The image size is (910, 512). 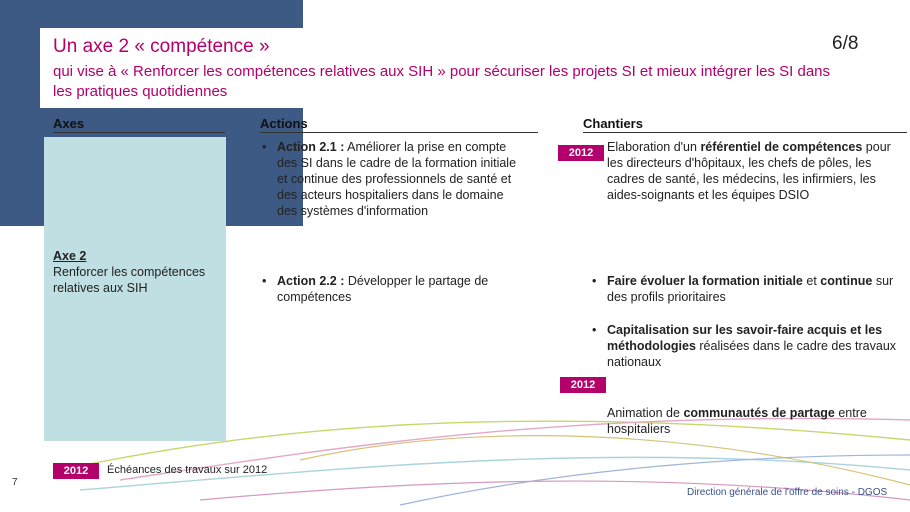 What do you see at coordinates (139, 124) in the screenshot?
I see `column-header-axes: Axes` at bounding box center [139, 124].